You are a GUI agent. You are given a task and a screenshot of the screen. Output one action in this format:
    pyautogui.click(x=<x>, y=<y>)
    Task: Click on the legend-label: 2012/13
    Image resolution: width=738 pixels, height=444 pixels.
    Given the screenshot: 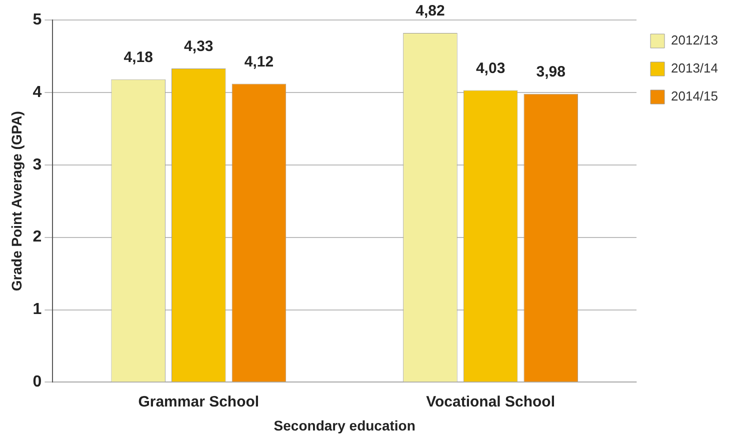 What is the action you would take?
    pyautogui.click(x=694, y=40)
    